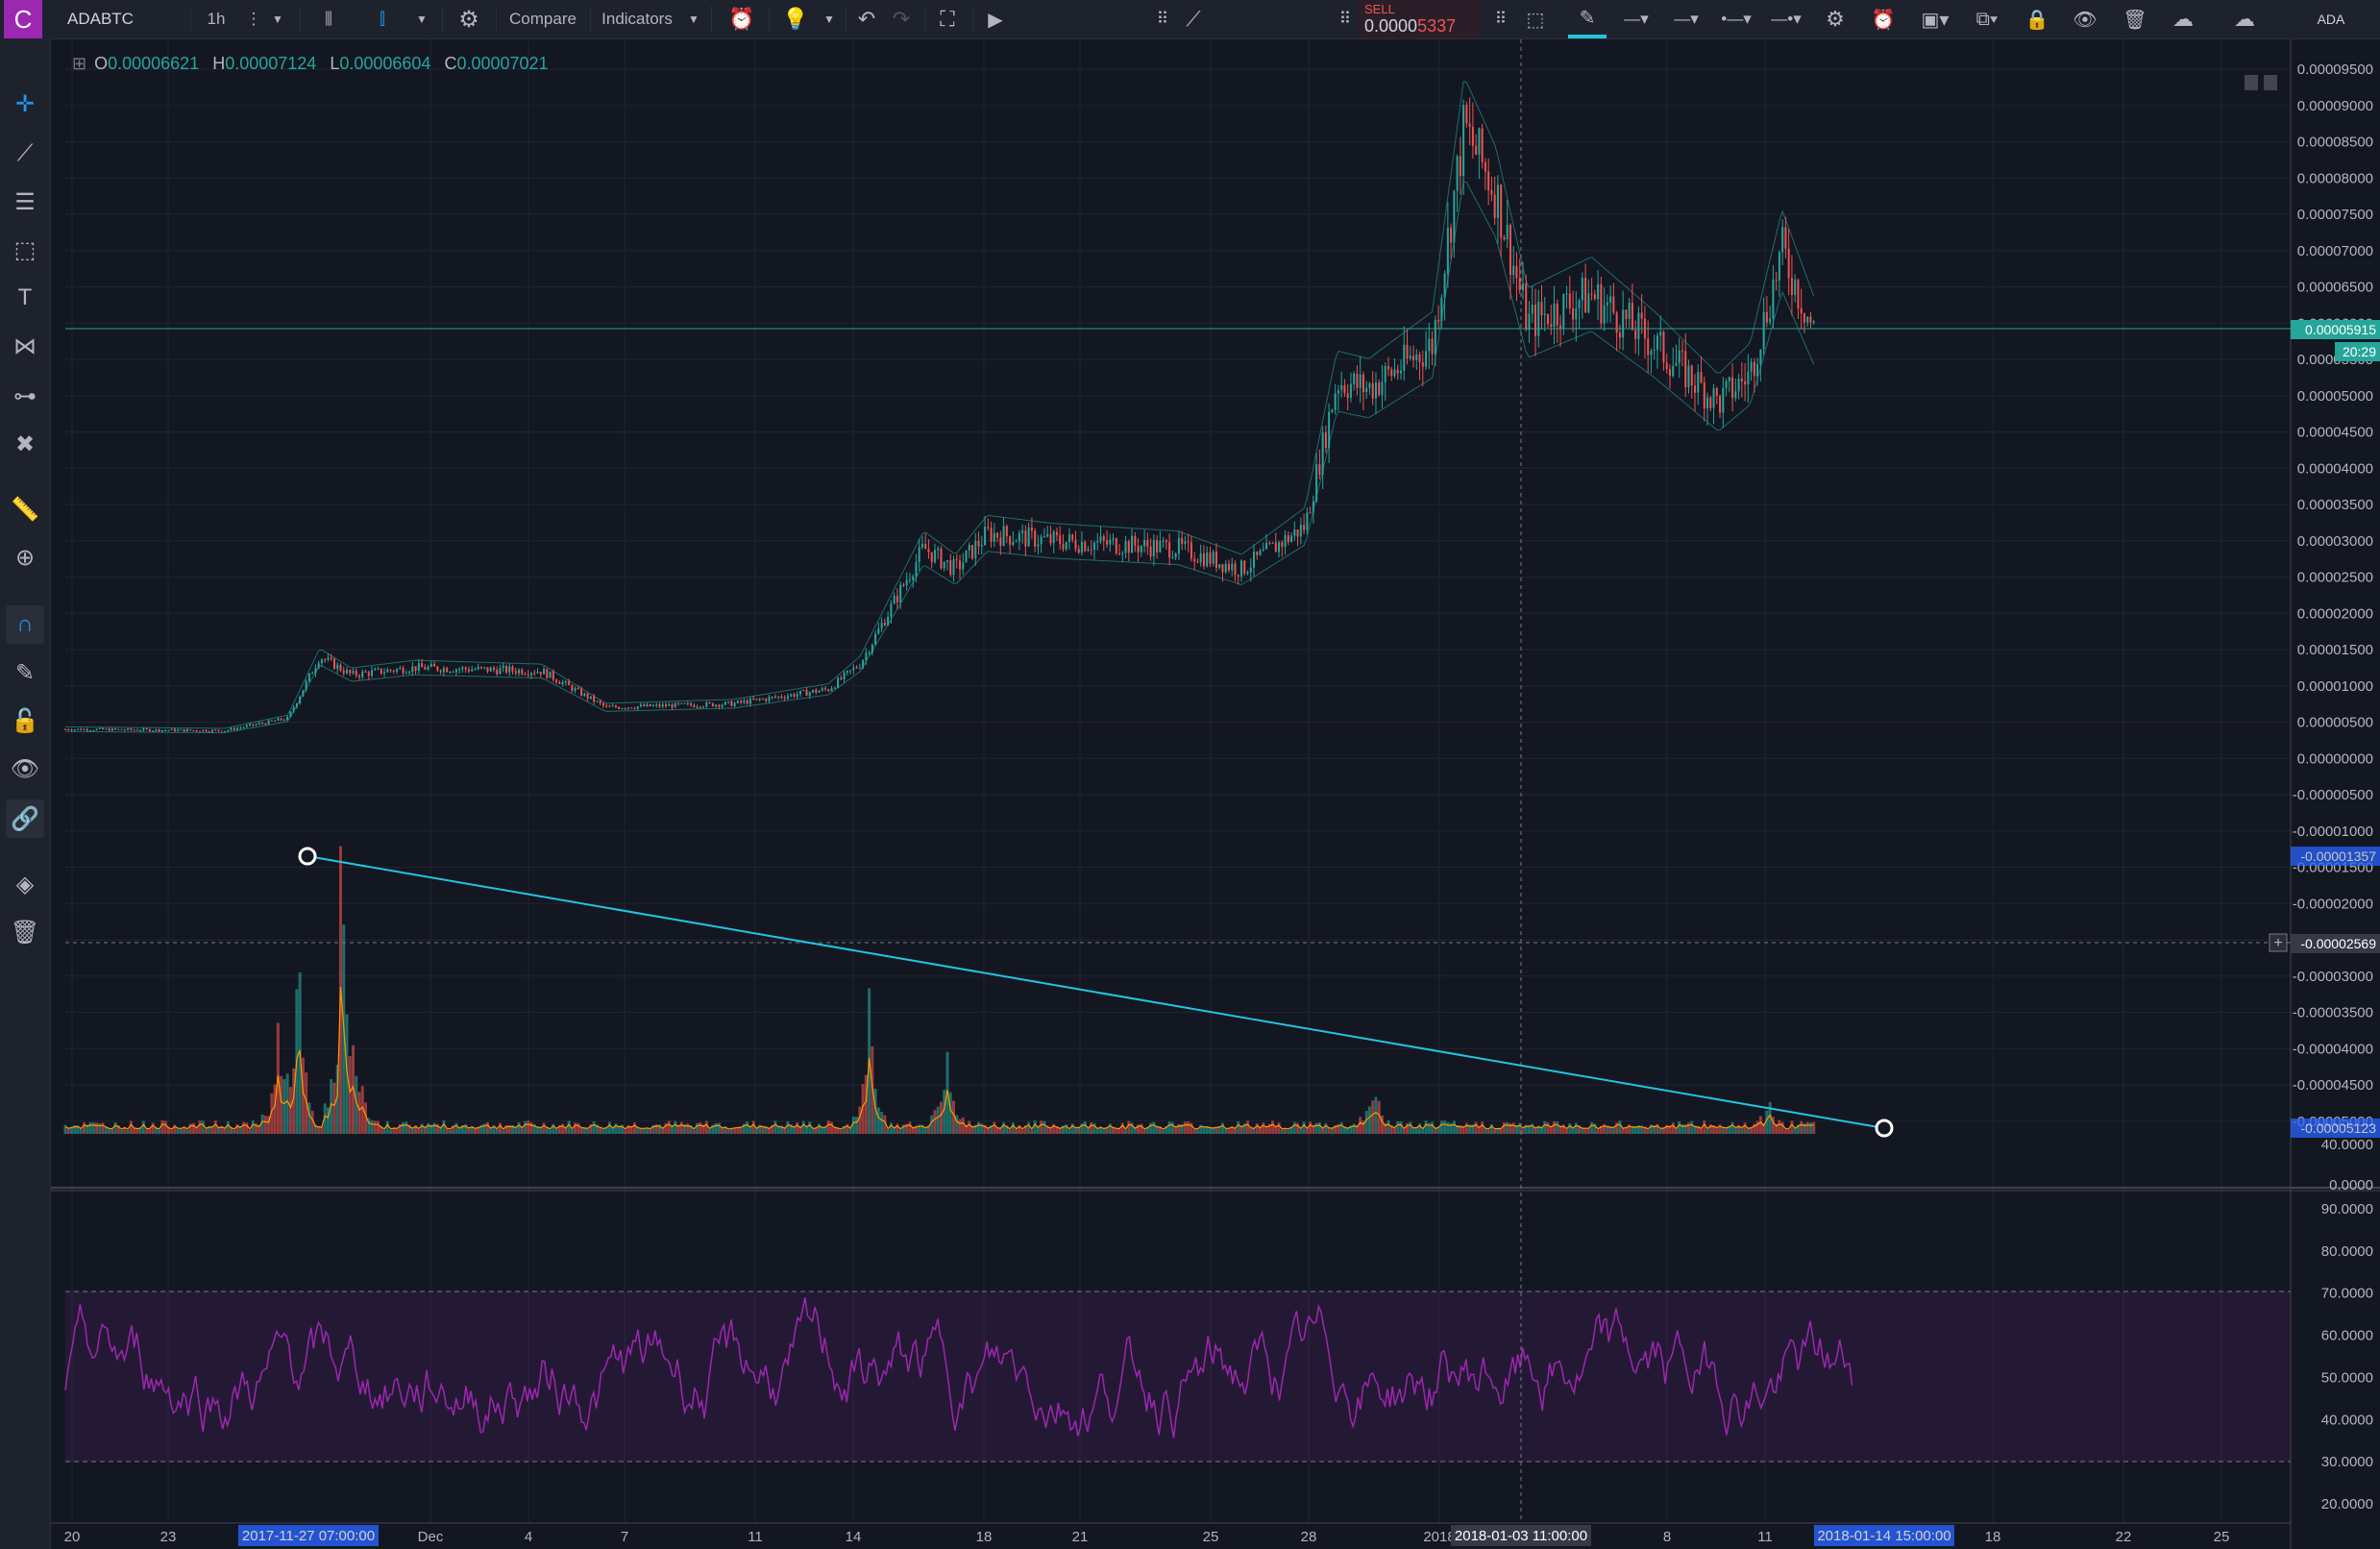  I want to click on last-price-badge: 0.00005915, so click(2335, 329).